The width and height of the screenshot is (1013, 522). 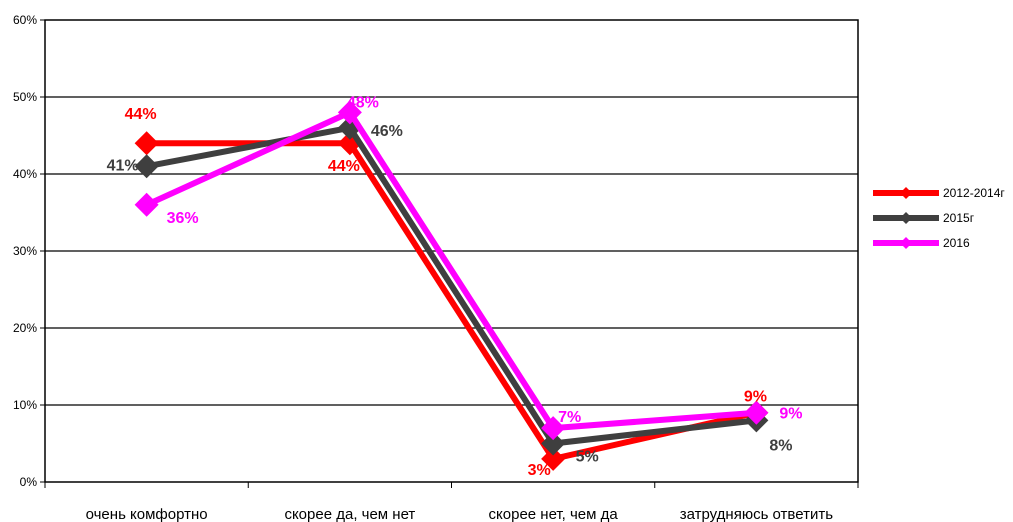 I want to click on x-category-label: скорее нет, чем да, so click(x=554, y=514).